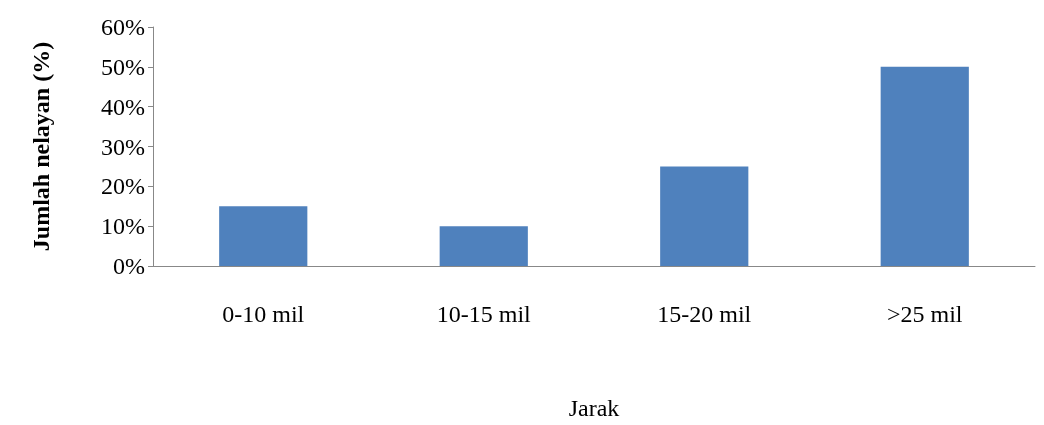  What do you see at coordinates (123, 226) in the screenshot?
I see `y-tick-label: 10%` at bounding box center [123, 226].